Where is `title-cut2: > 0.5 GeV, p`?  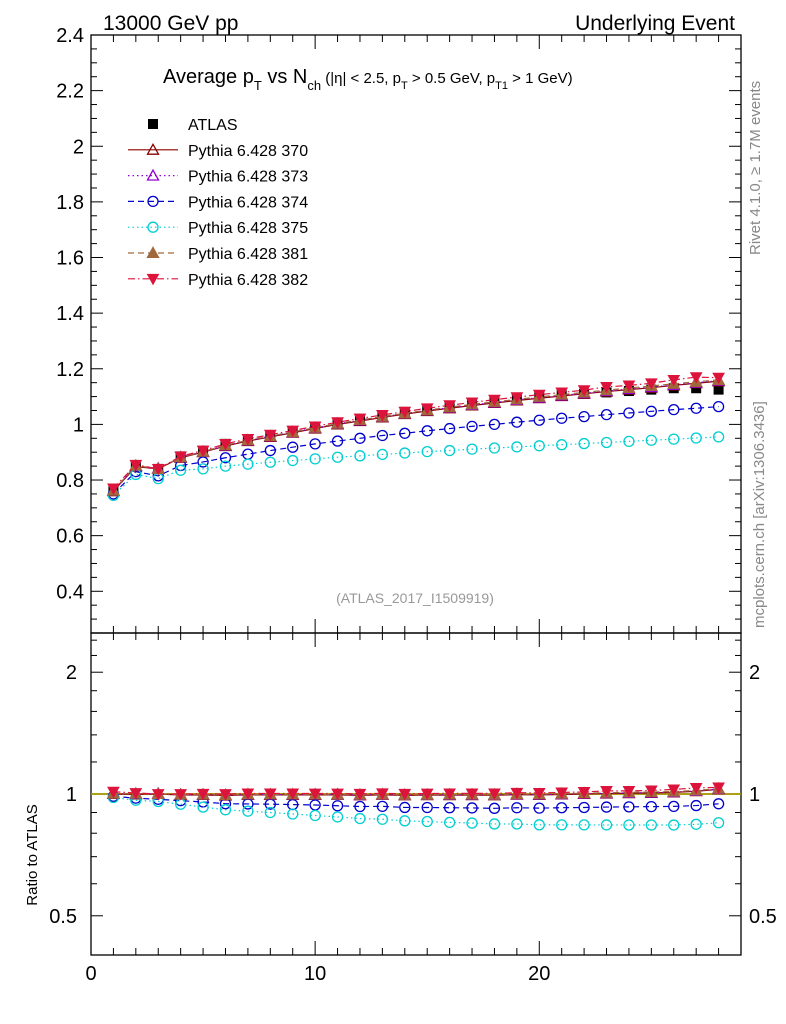 title-cut2: > 0.5 GeV, p is located at coordinates (451, 78).